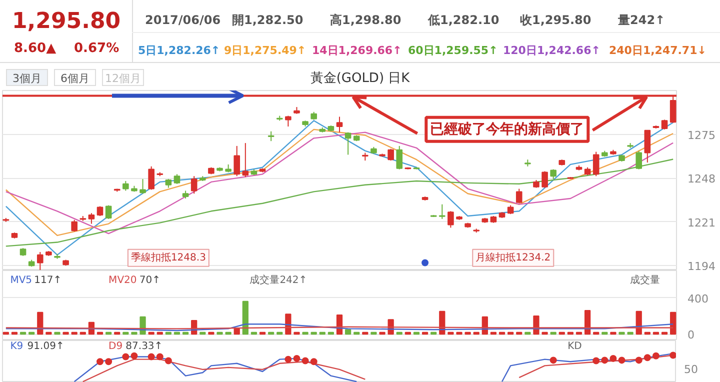  I want to click on chart-title: 黃金(GOLD) 日K, so click(360, 78).